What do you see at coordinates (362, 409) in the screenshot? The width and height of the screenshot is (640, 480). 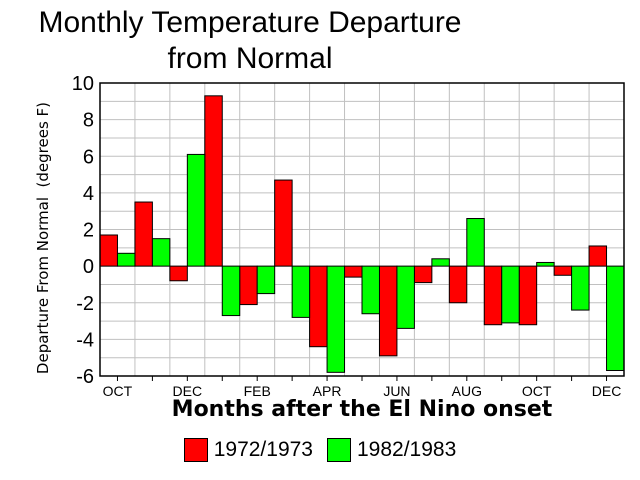 I see `x-axis-label: Months after the El Nino onset` at bounding box center [362, 409].